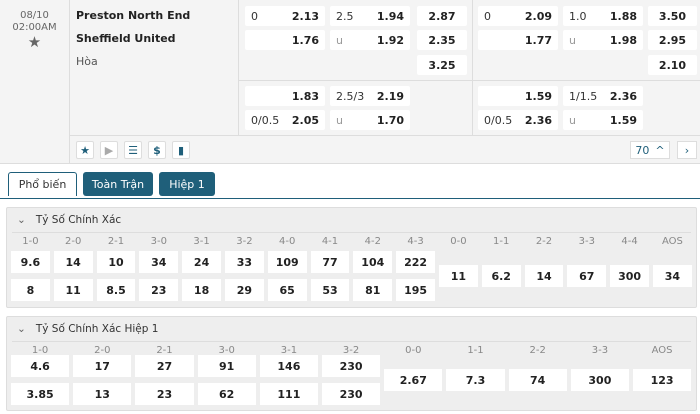 The width and height of the screenshot is (700, 414). What do you see at coordinates (370, 16) in the screenshot?
I see `odds-cell: 2.5 1.94` at bounding box center [370, 16].